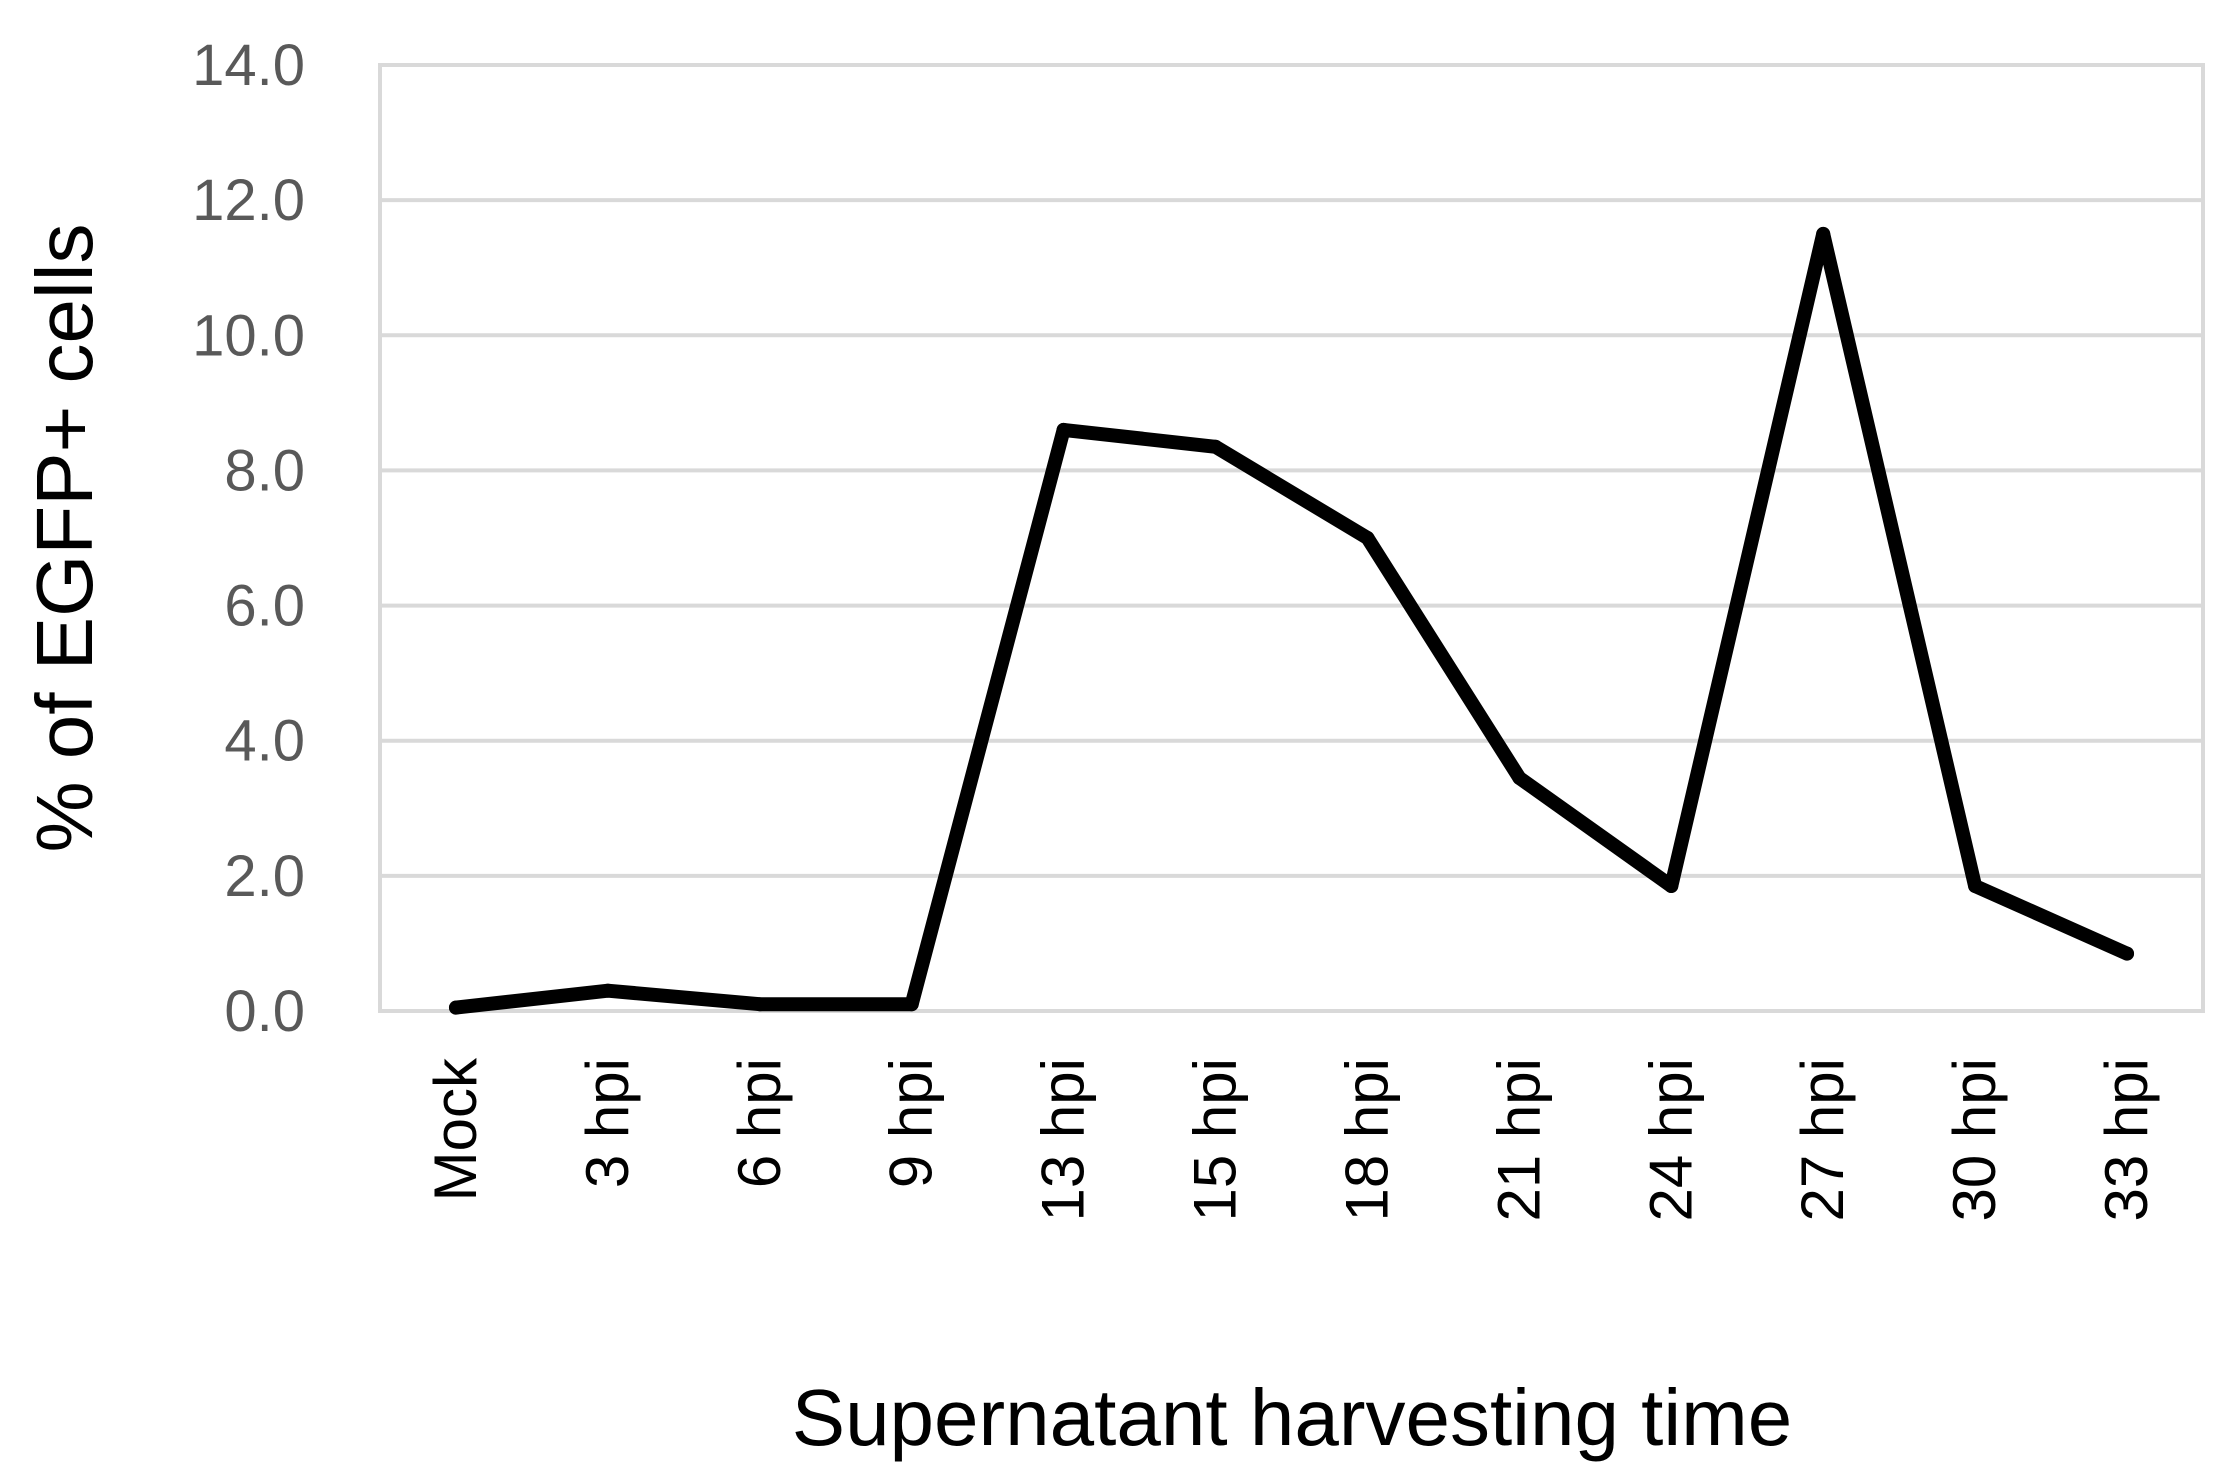 The width and height of the screenshot is (2227, 1481). What do you see at coordinates (264, 606) in the screenshot?
I see `y-tick-label: 6.0` at bounding box center [264, 606].